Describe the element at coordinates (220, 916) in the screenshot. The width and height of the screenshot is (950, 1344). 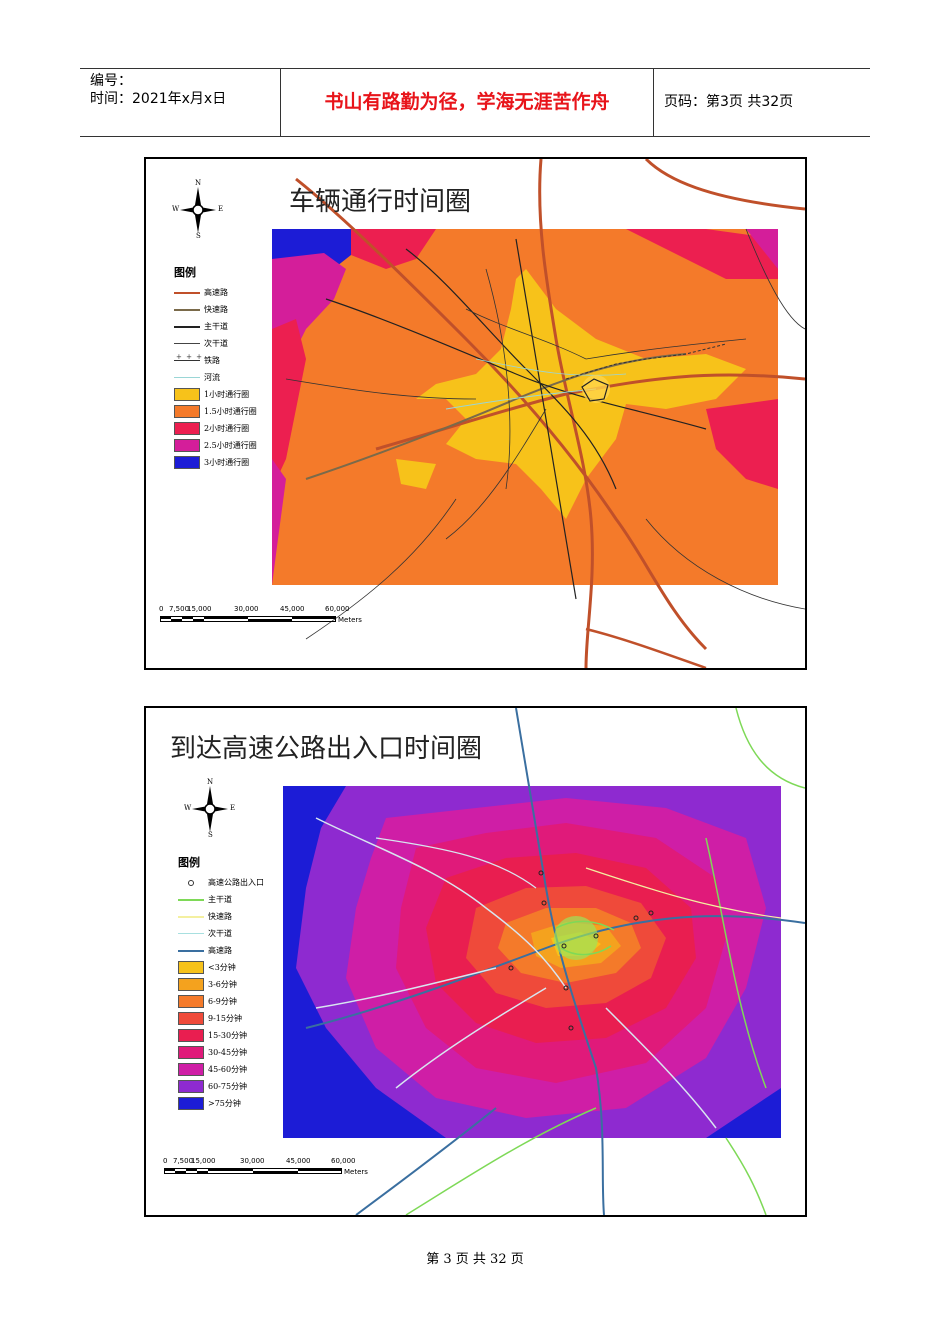
I see `legend-label: 快速路` at that location.